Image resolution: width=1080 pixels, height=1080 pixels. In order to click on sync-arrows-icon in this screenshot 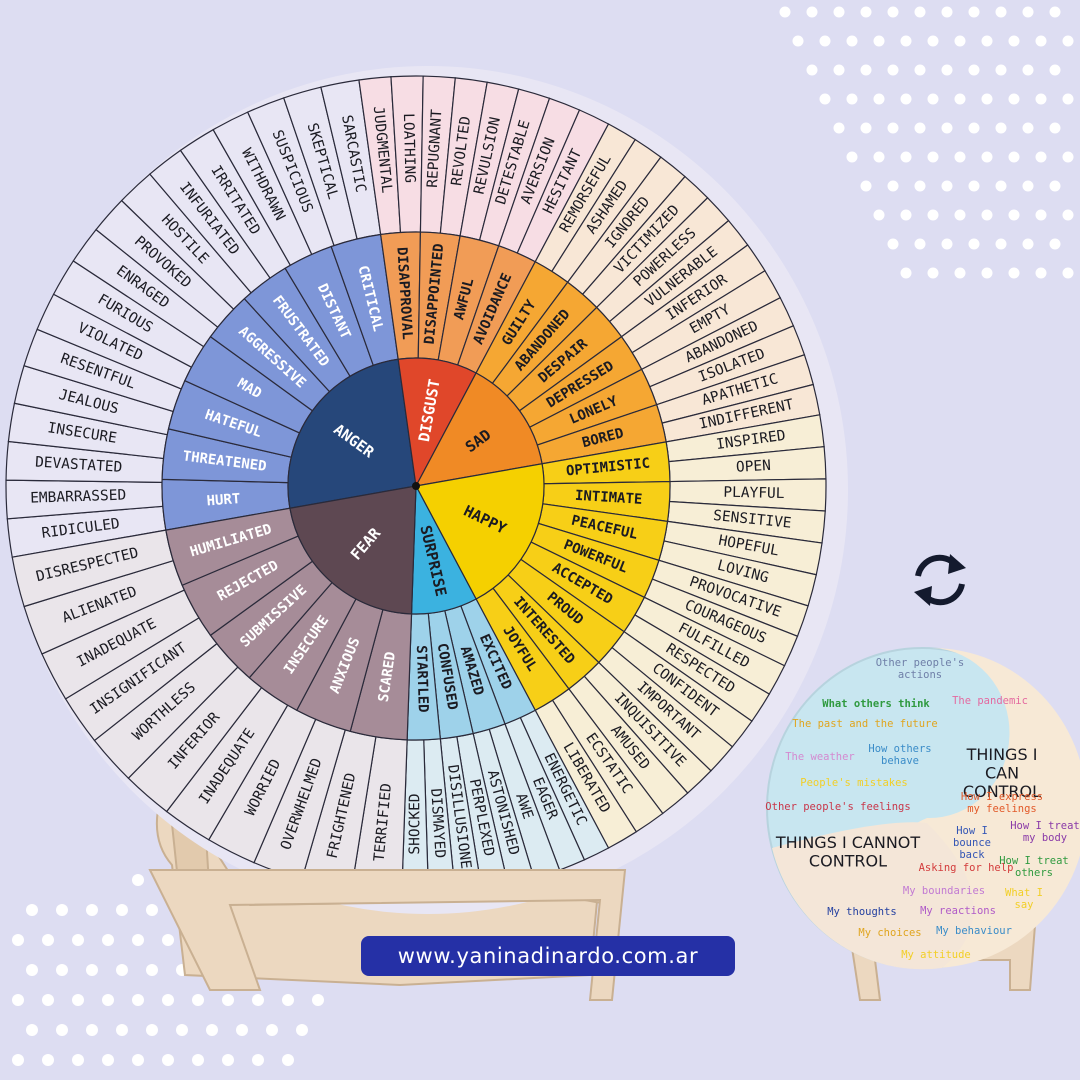, I will do `click(940, 580)`.